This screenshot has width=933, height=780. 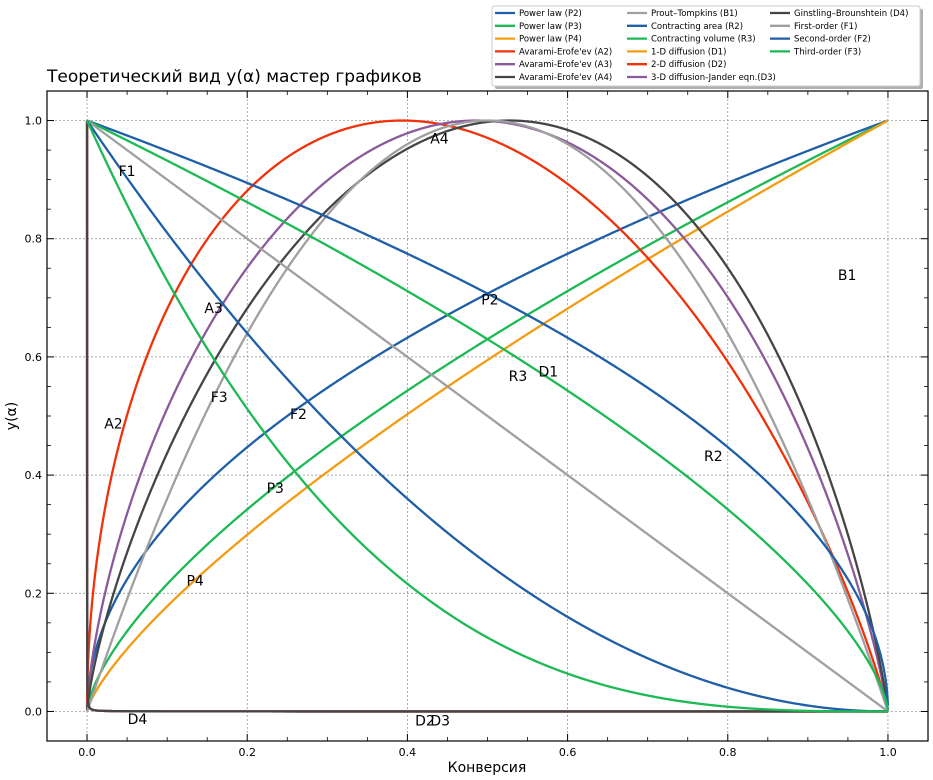 What do you see at coordinates (568, 752) in the screenshot?
I see `x-tick-label: 0.6` at bounding box center [568, 752].